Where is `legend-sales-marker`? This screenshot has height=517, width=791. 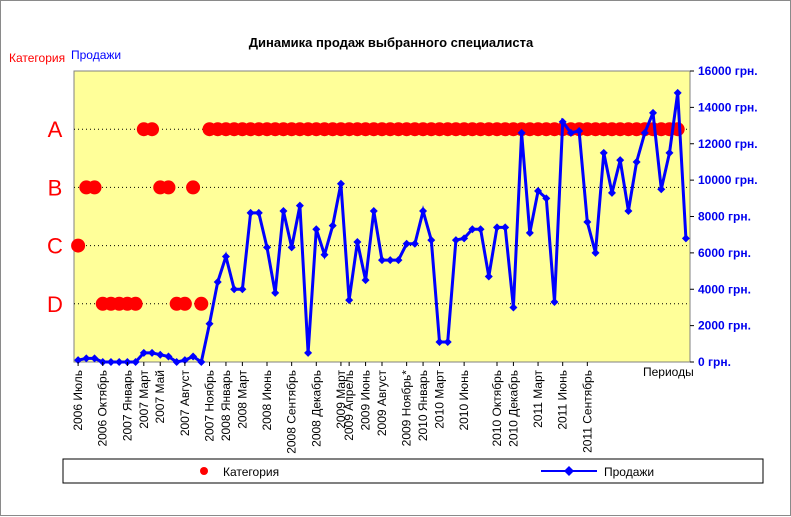 legend-sales-marker is located at coordinates (569, 471).